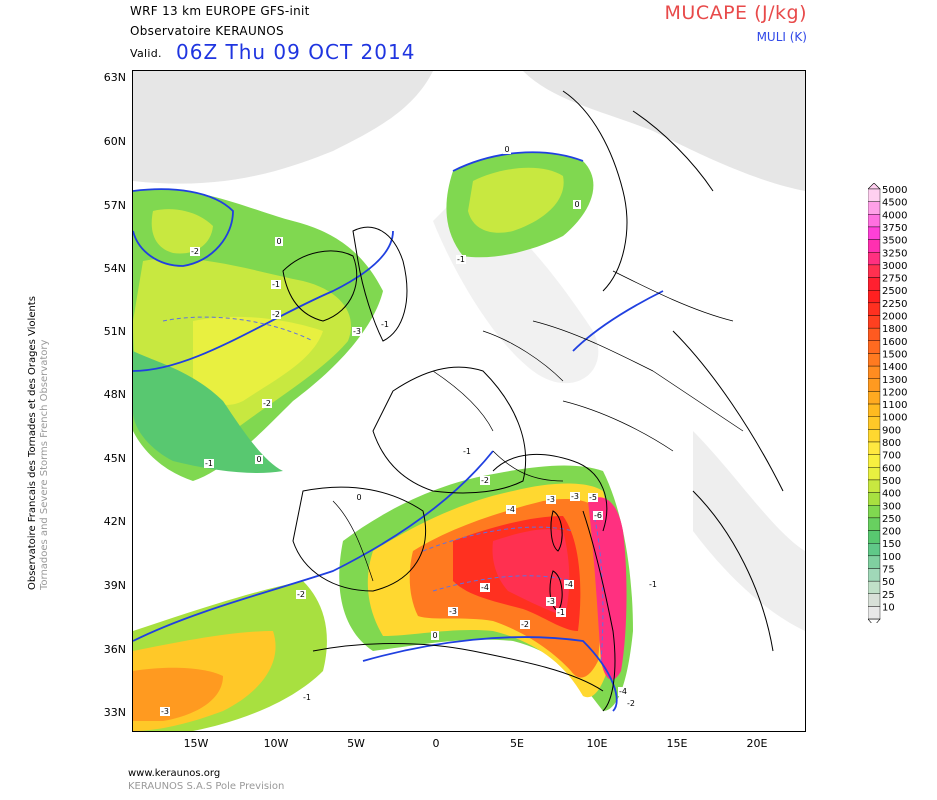 This screenshot has height=800, width=937. Describe the element at coordinates (597, 743) in the screenshot. I see `lon-tick: 10E` at that location.